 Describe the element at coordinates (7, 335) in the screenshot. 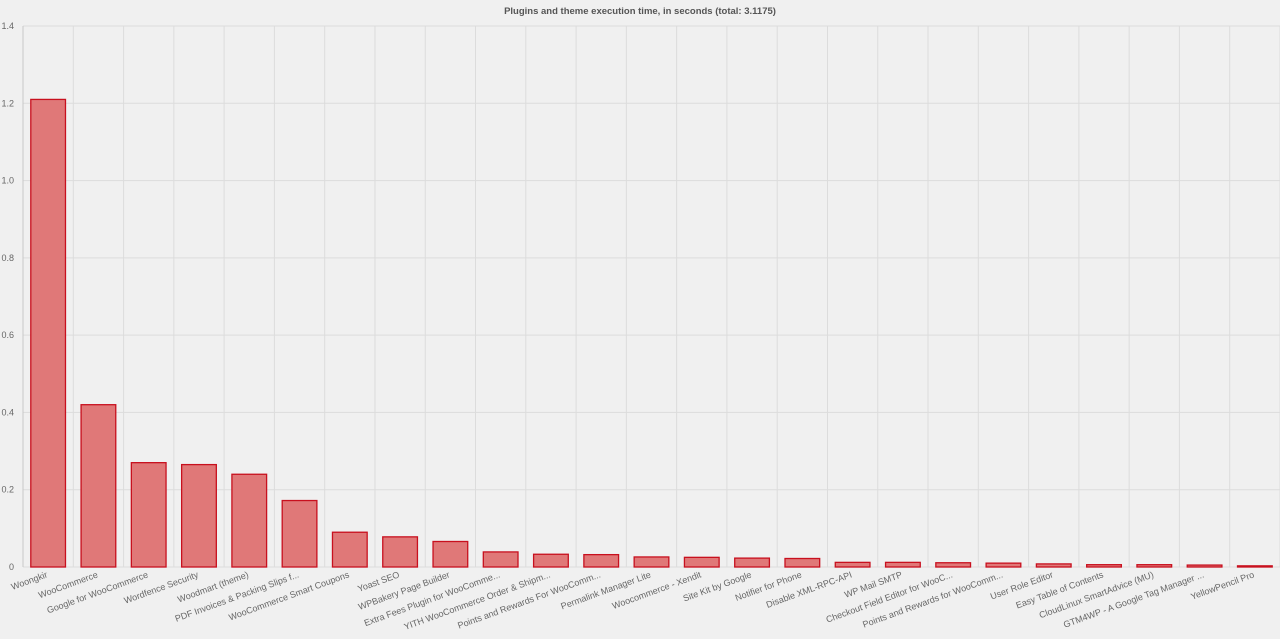

I see `y-tick-label: 0.6` at that location.